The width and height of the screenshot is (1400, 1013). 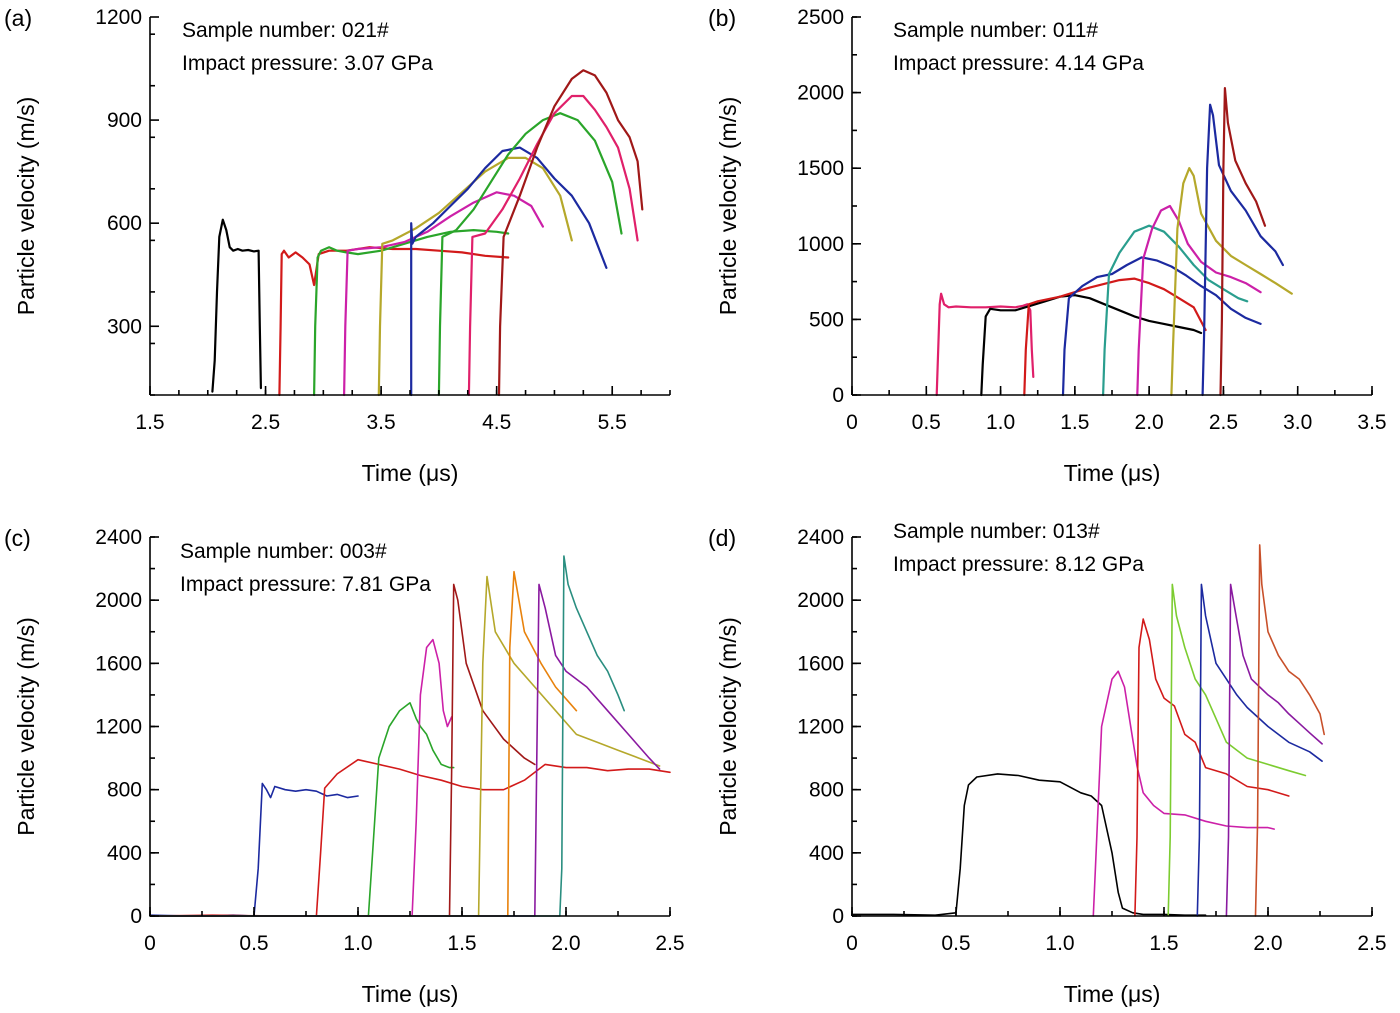 What do you see at coordinates (283, 551) in the screenshot?
I see `annotation-line-1: Sample number: 003#` at bounding box center [283, 551].